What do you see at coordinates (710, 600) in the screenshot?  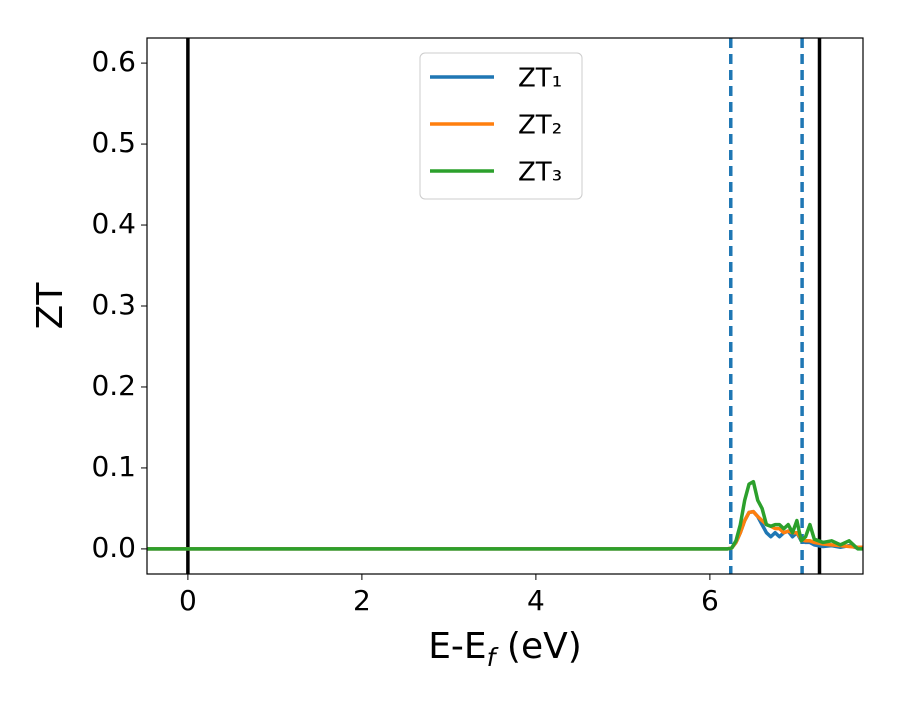 I see `x-tick-label: 6` at bounding box center [710, 600].